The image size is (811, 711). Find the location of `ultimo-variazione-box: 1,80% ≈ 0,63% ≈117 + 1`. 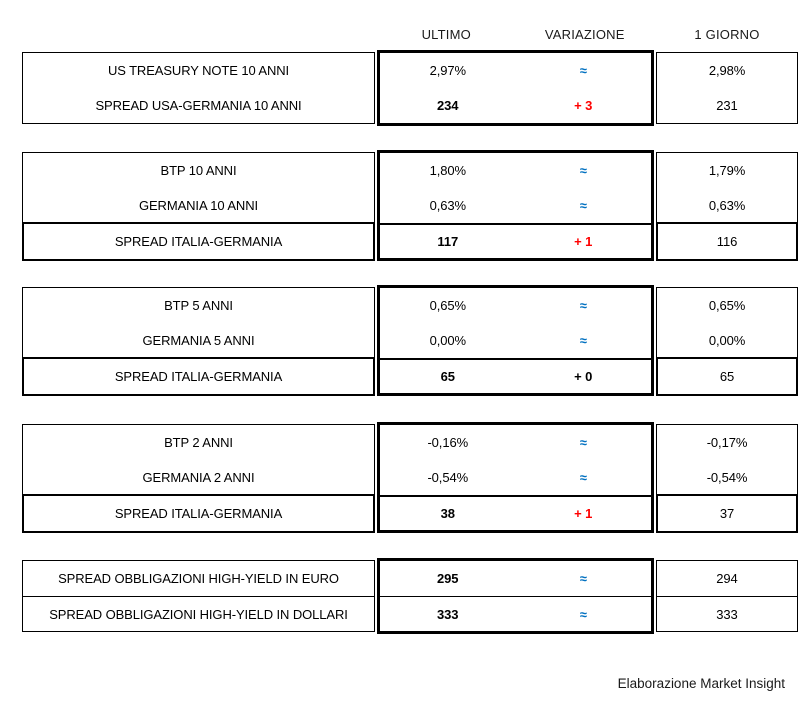

ultimo-variazione-box: 1,80% ≈ 0,63% ≈117 + 1 is located at coordinates (515, 205).